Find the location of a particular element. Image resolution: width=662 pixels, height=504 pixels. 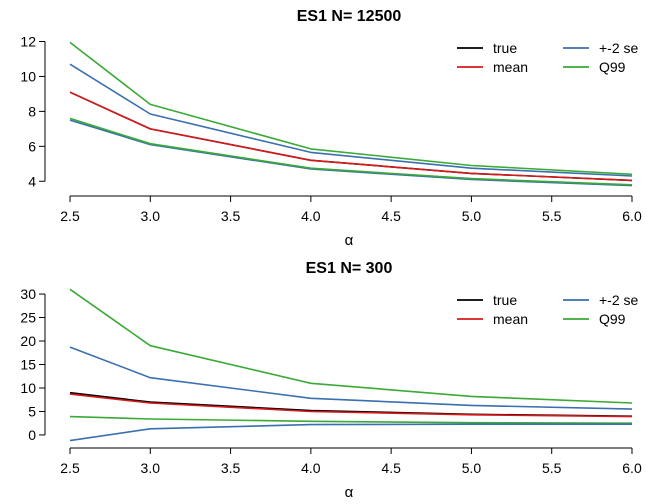

y-tick-label: 12 is located at coordinates (28, 41).